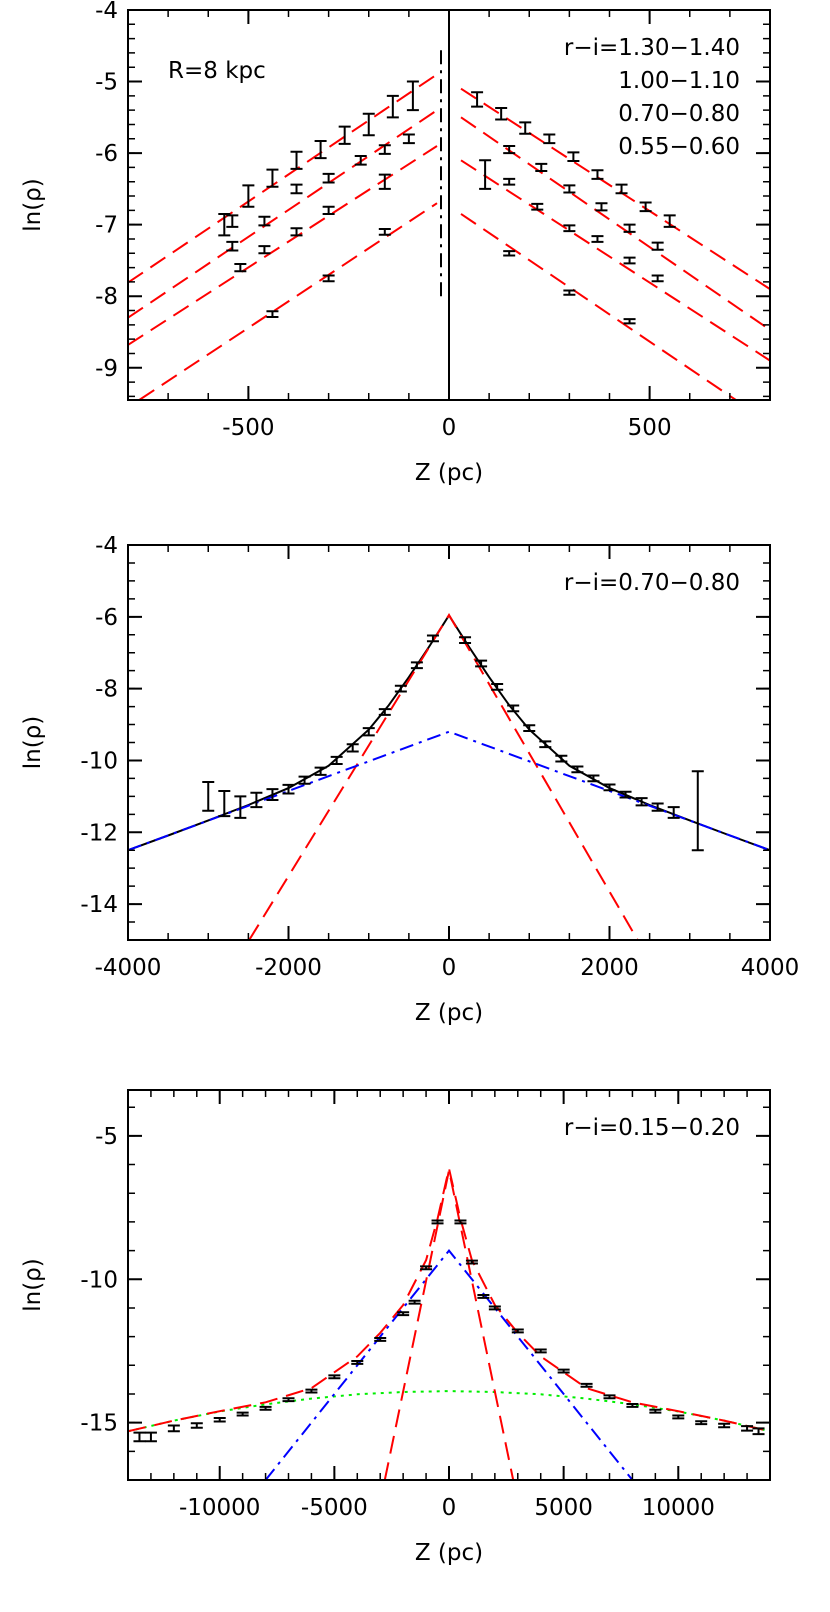 This screenshot has height=1612, width=830. What do you see at coordinates (128, 968) in the screenshot?
I see `x-tick-label: -4000` at bounding box center [128, 968].